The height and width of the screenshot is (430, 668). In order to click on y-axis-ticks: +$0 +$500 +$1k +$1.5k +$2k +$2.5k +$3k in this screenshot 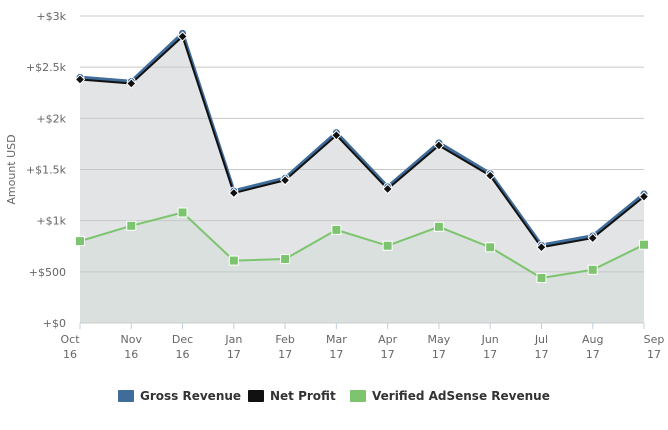, I will do `click(46, 170)`.